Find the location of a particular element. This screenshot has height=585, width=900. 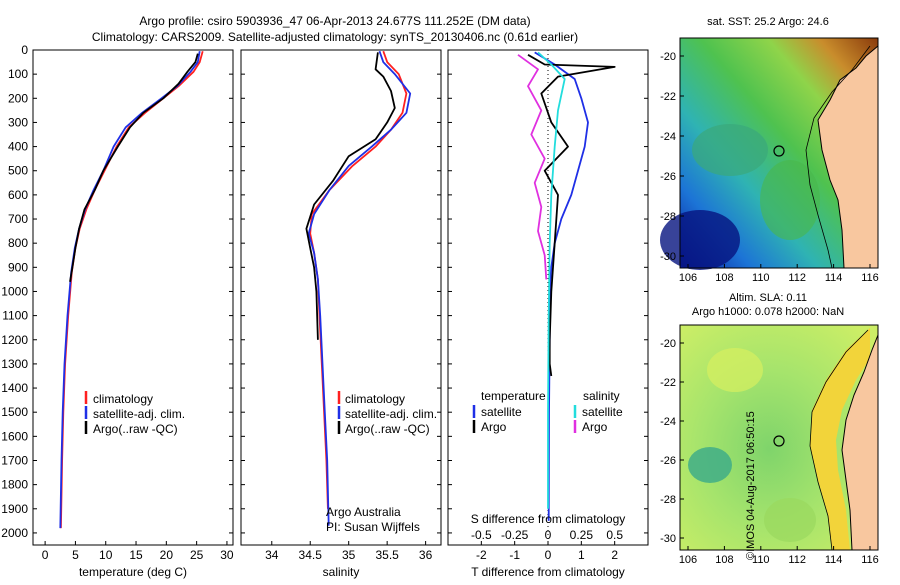

sst-map-frame is located at coordinates (779, 153).